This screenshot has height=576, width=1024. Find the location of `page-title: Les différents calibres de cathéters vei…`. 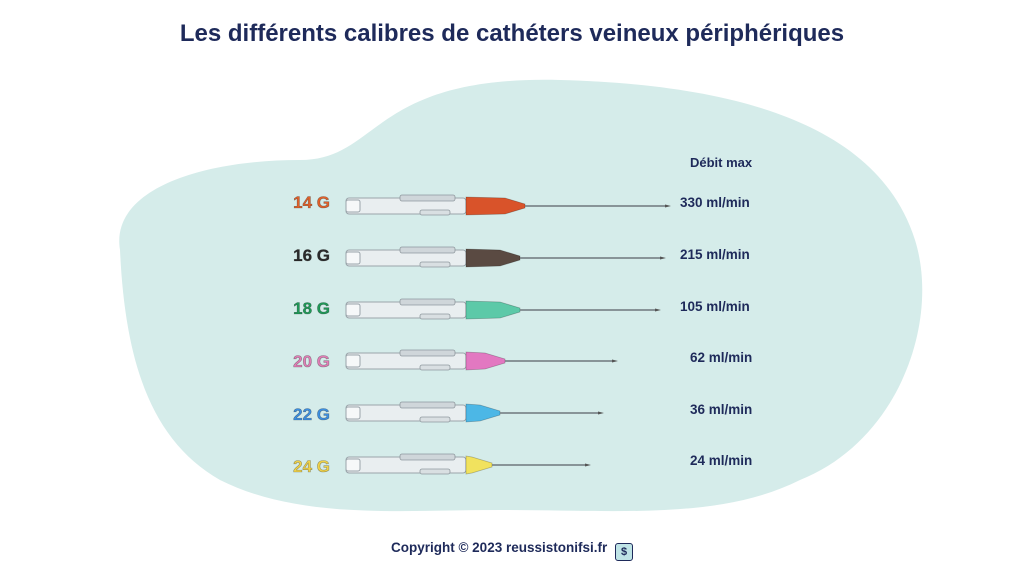

page-title: Les différents calibres de cathéters vei… is located at coordinates (512, 33).